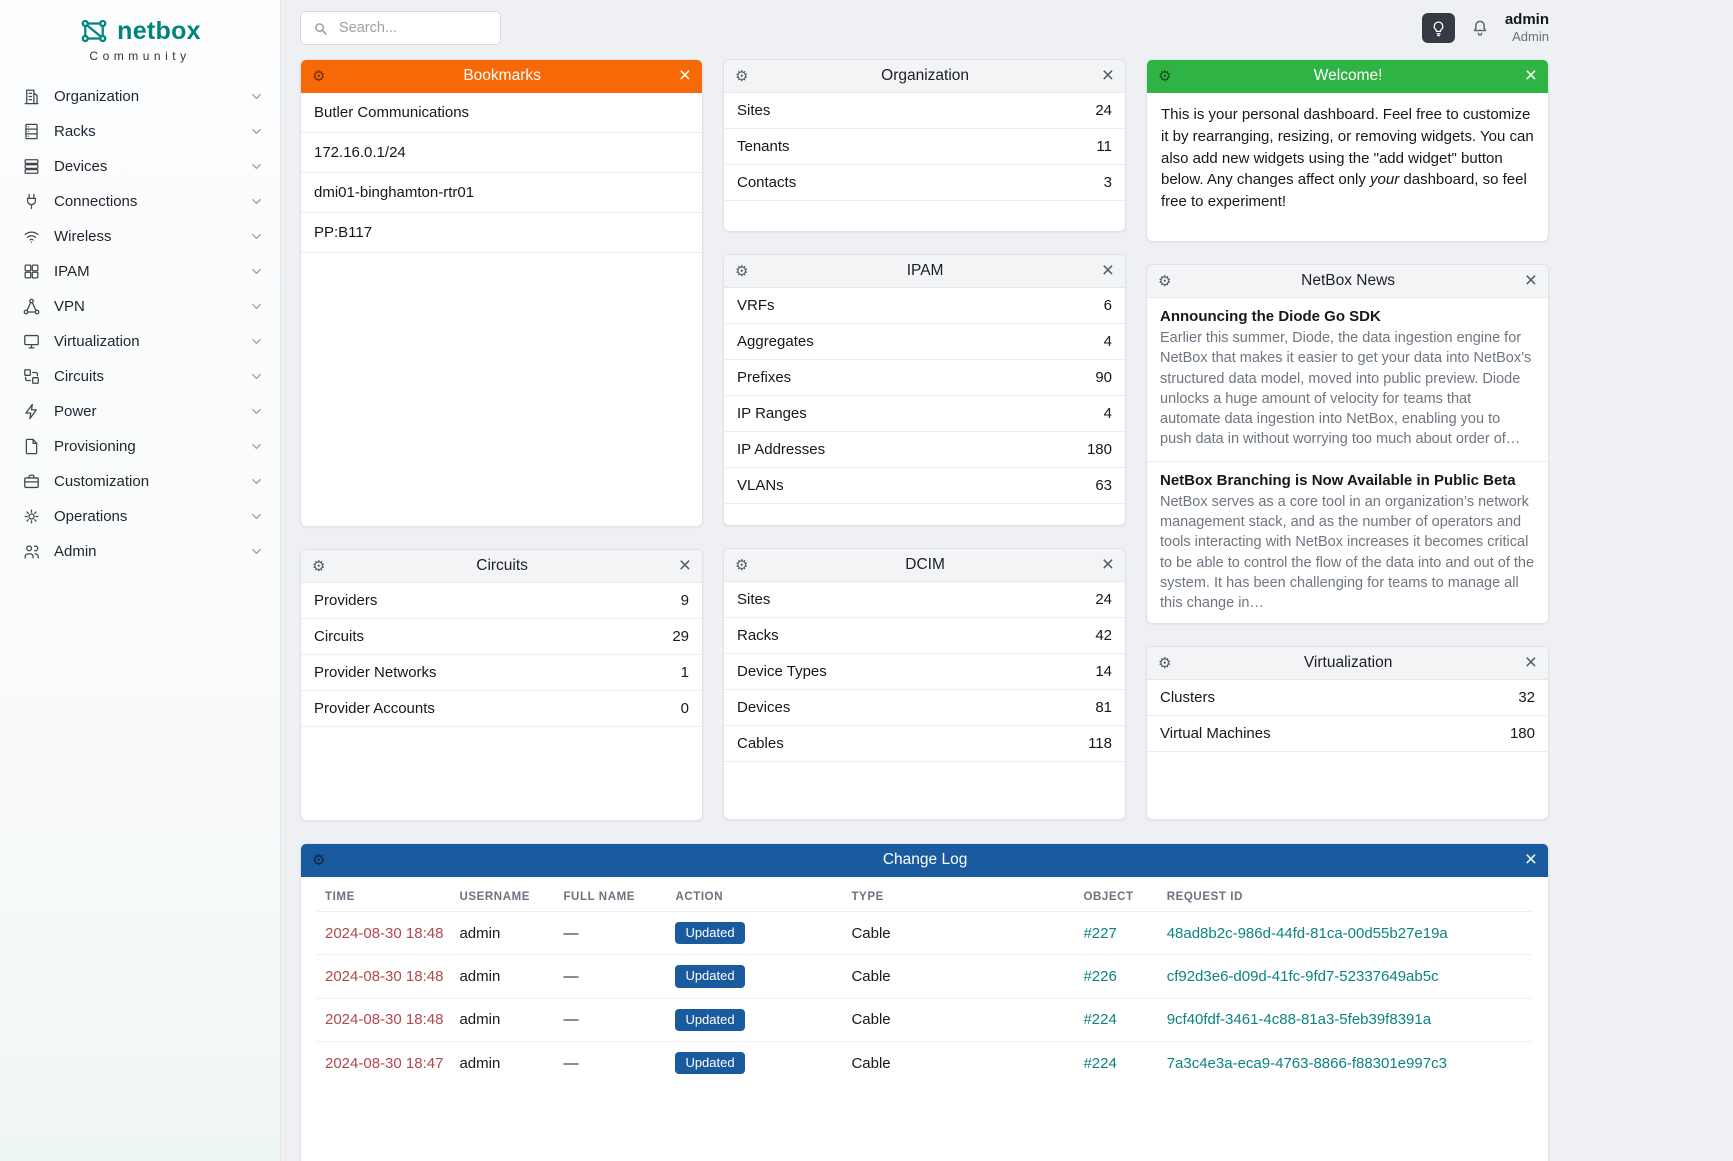  Describe the element at coordinates (924, 684) in the screenshot. I see `dcim-widget: ⚙ DCIM × Sites 24 Racks` at that location.